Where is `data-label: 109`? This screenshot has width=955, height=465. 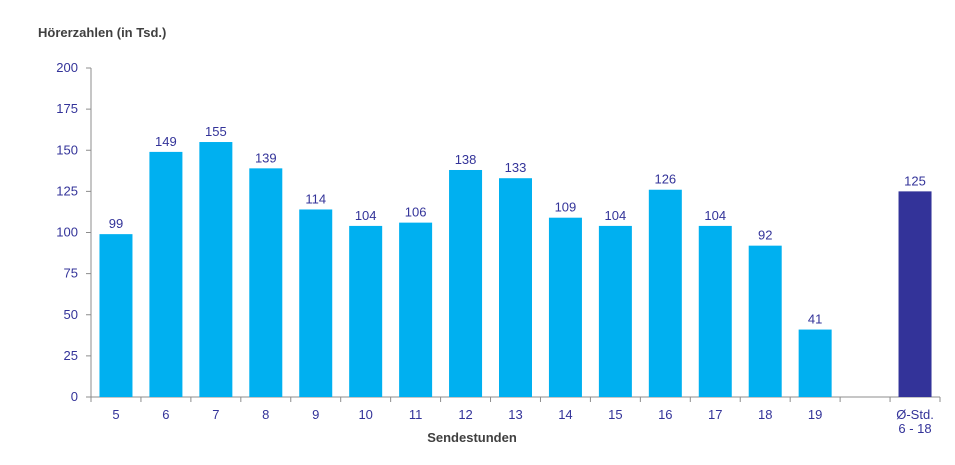
data-label: 109 is located at coordinates (566, 207).